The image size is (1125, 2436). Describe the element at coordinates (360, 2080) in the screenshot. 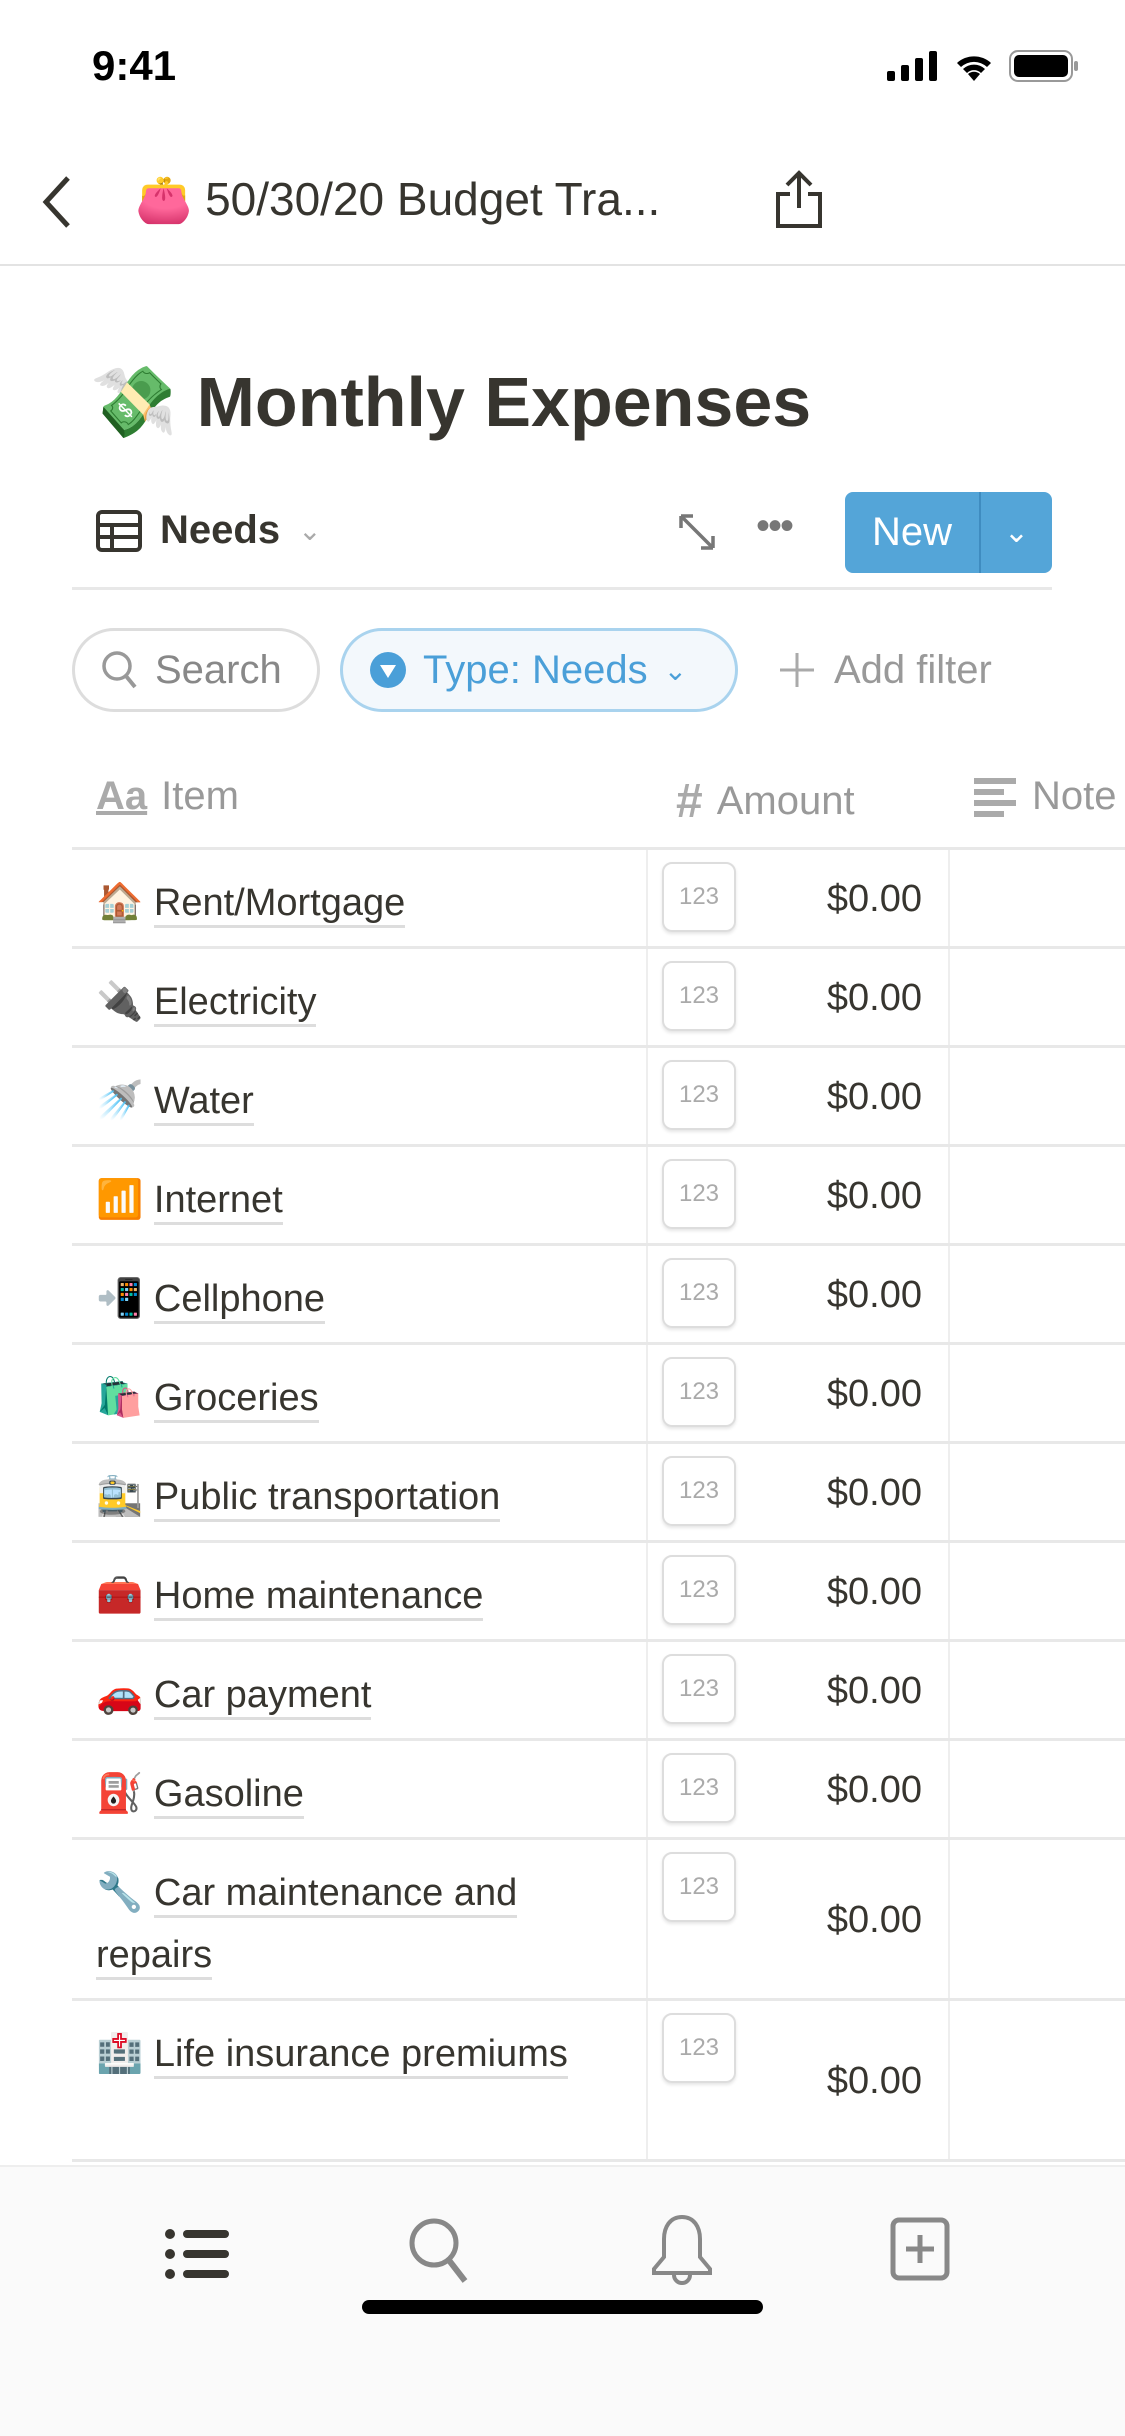

I see `item-cell: 🏥 Life insurance premiums` at that location.